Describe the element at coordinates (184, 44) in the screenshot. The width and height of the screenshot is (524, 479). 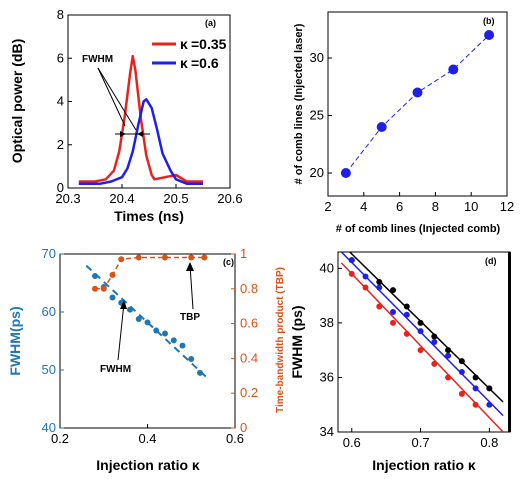
I see `legend-kappa-symbol-1: κ` at that location.